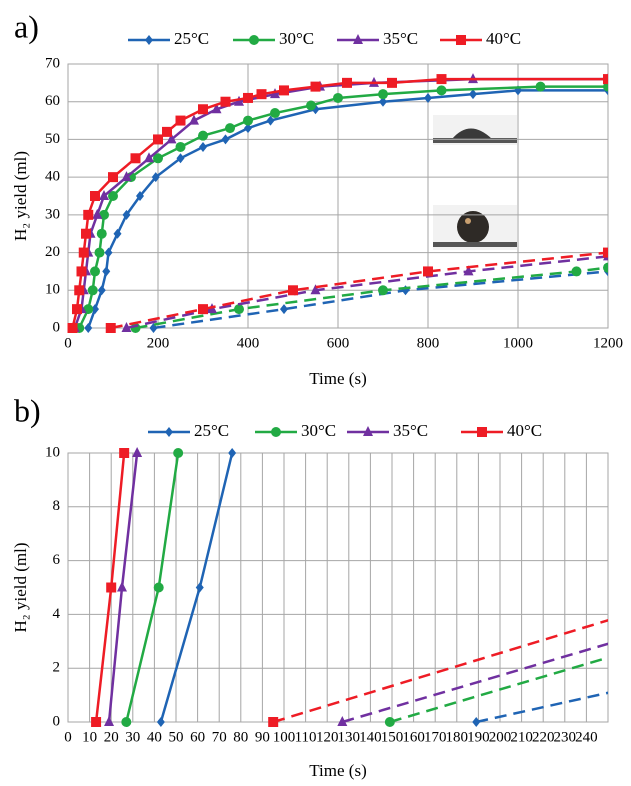 The width and height of the screenshot is (631, 786). Describe the element at coordinates (52, 177) in the screenshot. I see `y-tick-label: 40` at that location.